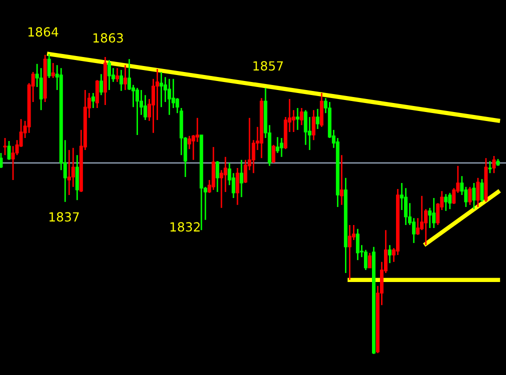 Image resolution: width=506 pixels, height=375 pixels. Describe the element at coordinates (185, 227) in the screenshot. I see `annotation: 1832` at that location.